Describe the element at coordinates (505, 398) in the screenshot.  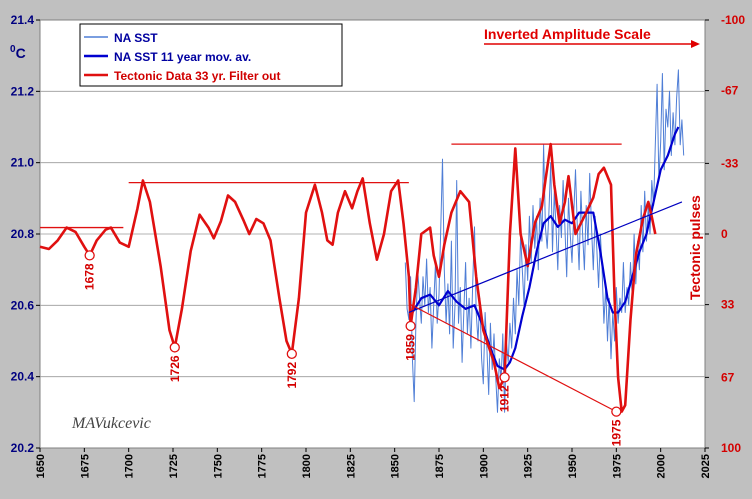
I see `minimum-label-1912: 1912` at that location.